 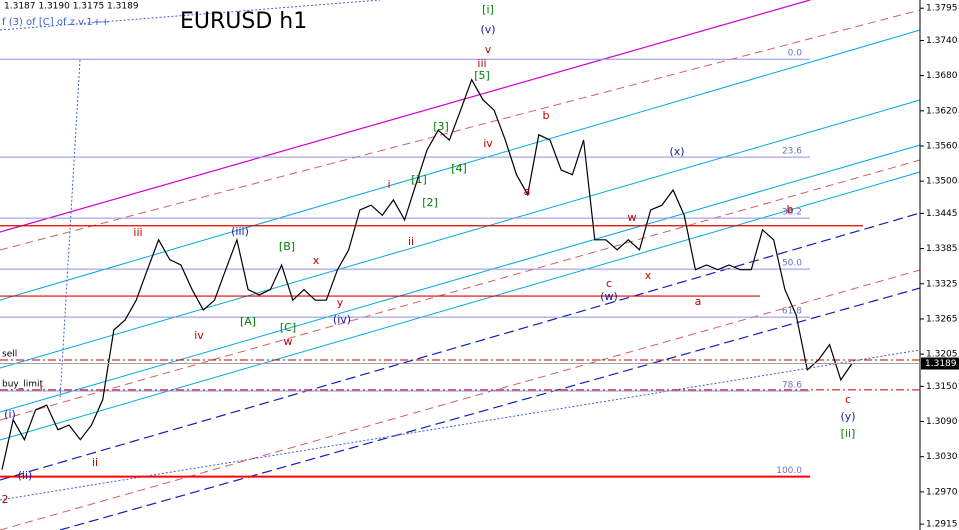 What do you see at coordinates (5, 499) in the screenshot?
I see `wave-label: 2` at bounding box center [5, 499].